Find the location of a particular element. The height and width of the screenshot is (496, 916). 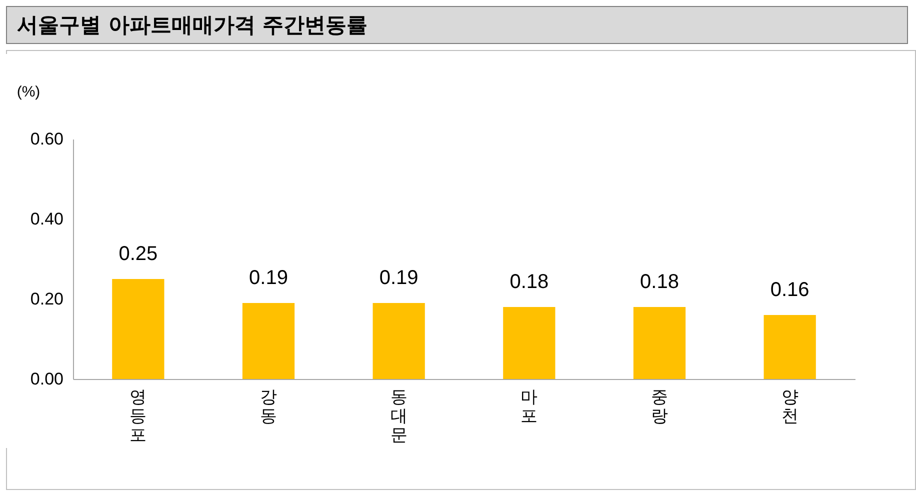

y-tick-label: 0.20 is located at coordinates (47, 299).